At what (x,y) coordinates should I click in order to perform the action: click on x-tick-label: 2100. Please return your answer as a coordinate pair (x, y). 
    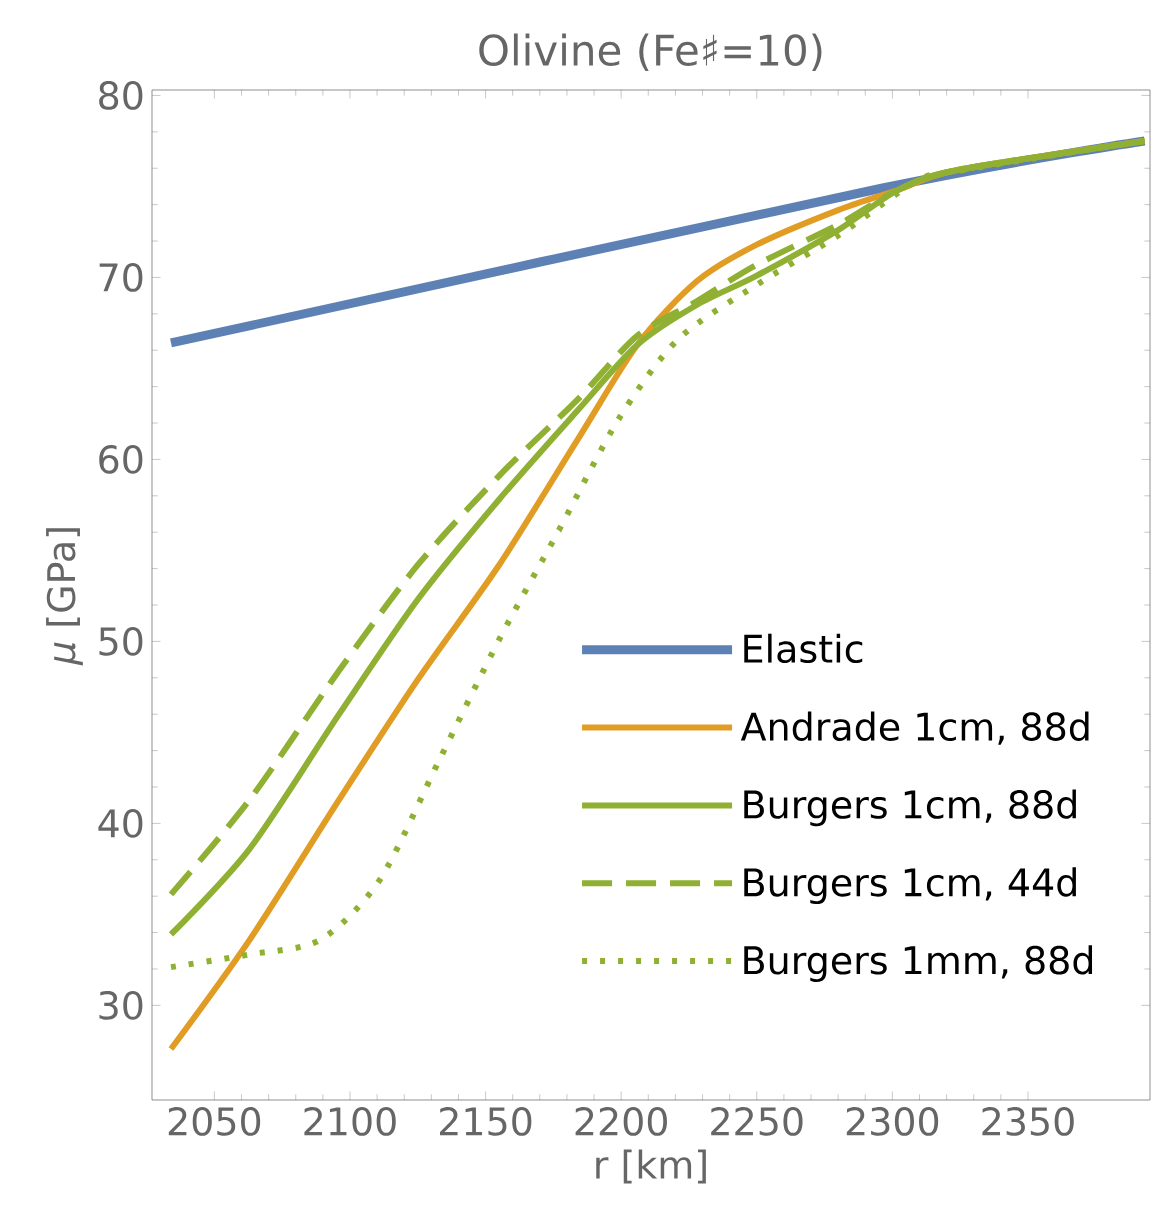
    Looking at the image, I should click on (350, 1121).